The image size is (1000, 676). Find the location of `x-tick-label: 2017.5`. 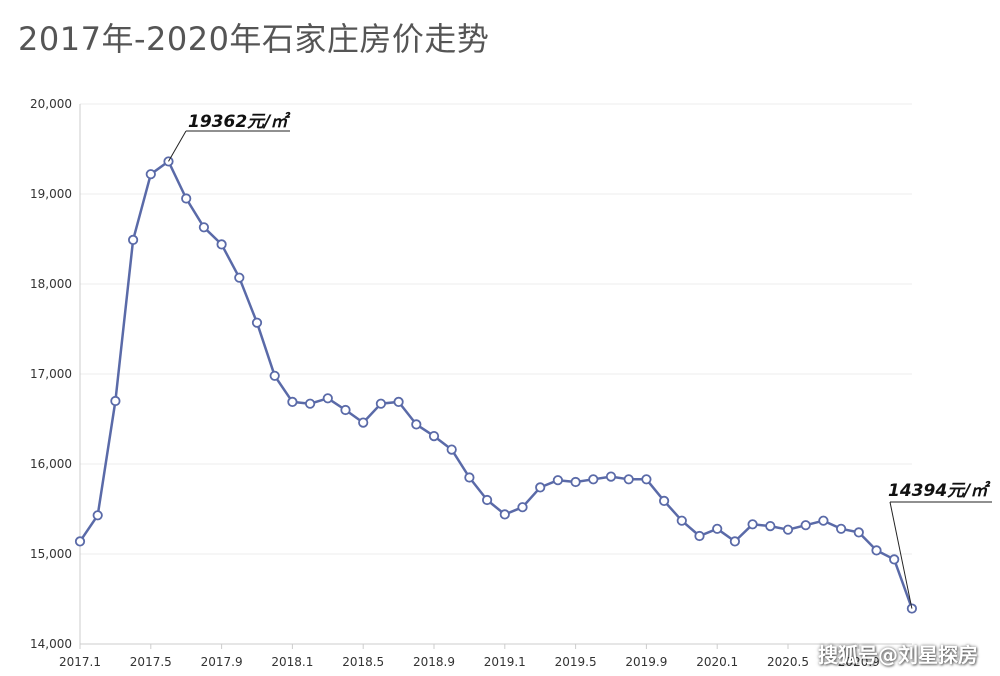

x-tick-label: 2017.5 is located at coordinates (151, 662).